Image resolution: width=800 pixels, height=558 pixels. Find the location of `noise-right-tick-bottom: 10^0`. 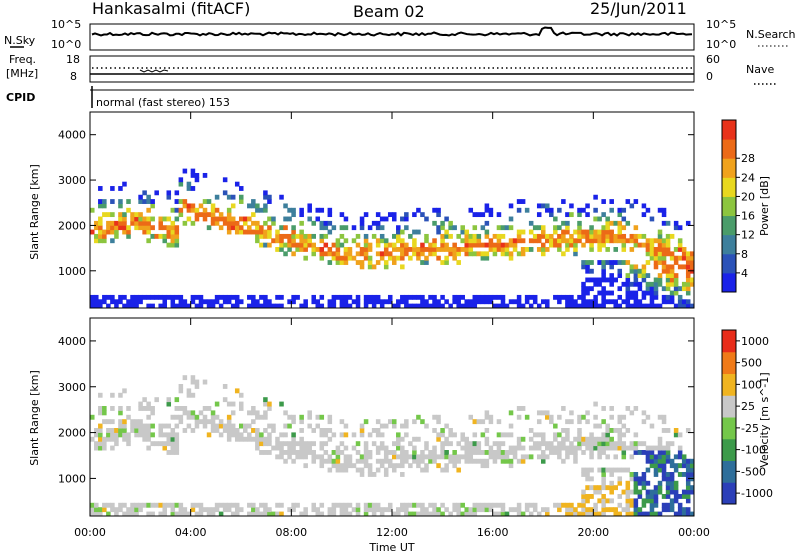

noise-right-tick-bottom: 10^0 is located at coordinates (721, 44).